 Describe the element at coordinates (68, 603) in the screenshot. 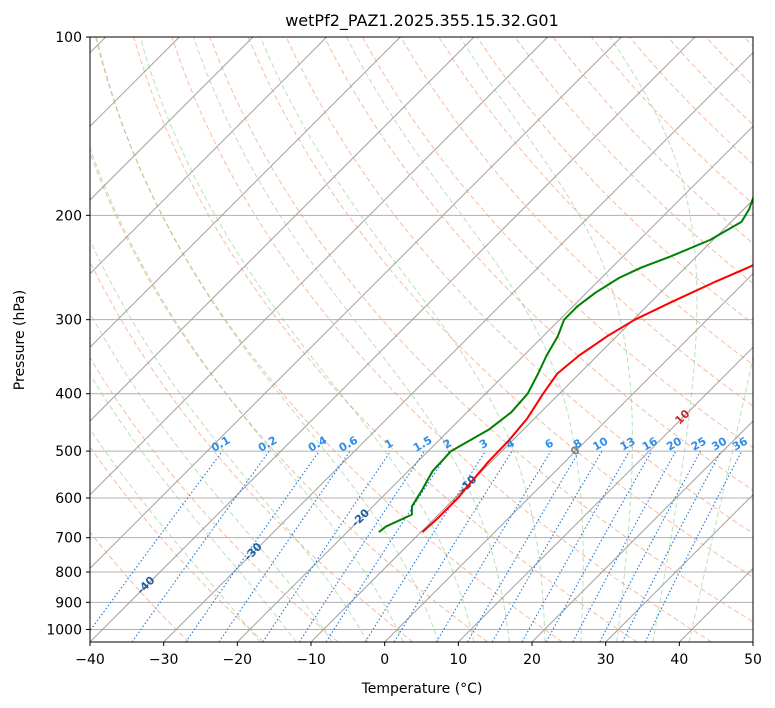

I see `y-tick-label: 900` at that location.